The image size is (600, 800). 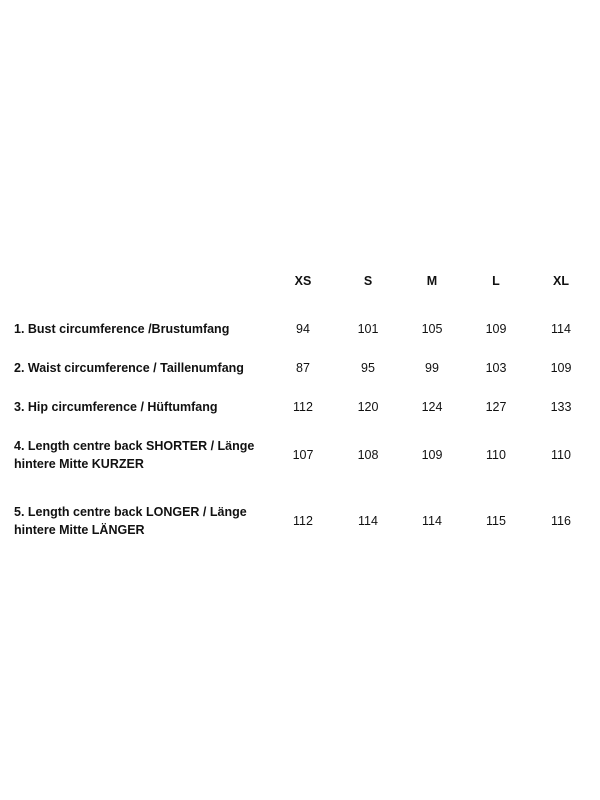 What do you see at coordinates (303, 329) in the screenshot?
I see `measure-value: 94` at bounding box center [303, 329].